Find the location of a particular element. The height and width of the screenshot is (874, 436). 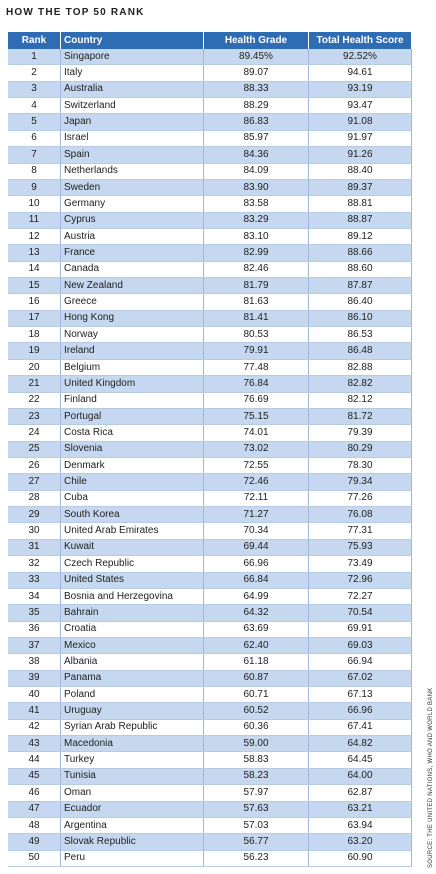

table-cell: 31 is located at coordinates (34, 548).